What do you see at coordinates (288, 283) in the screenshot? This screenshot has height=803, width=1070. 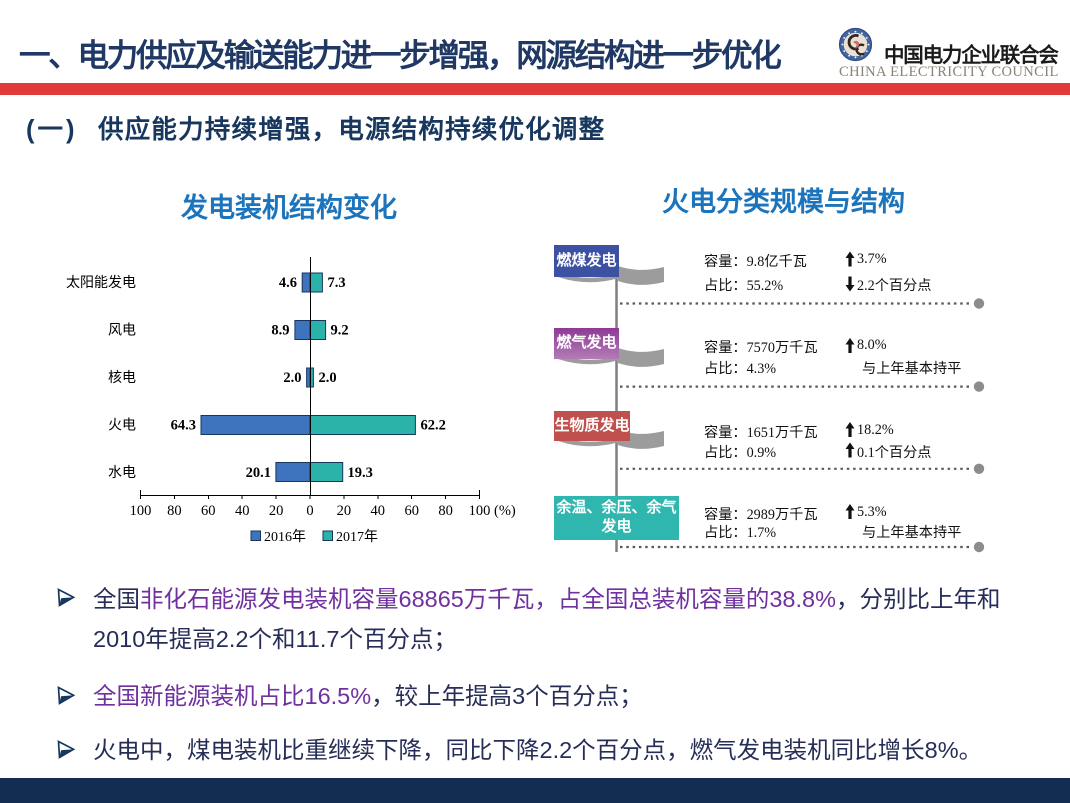 I see `svg-text: 4.6` at bounding box center [288, 283].